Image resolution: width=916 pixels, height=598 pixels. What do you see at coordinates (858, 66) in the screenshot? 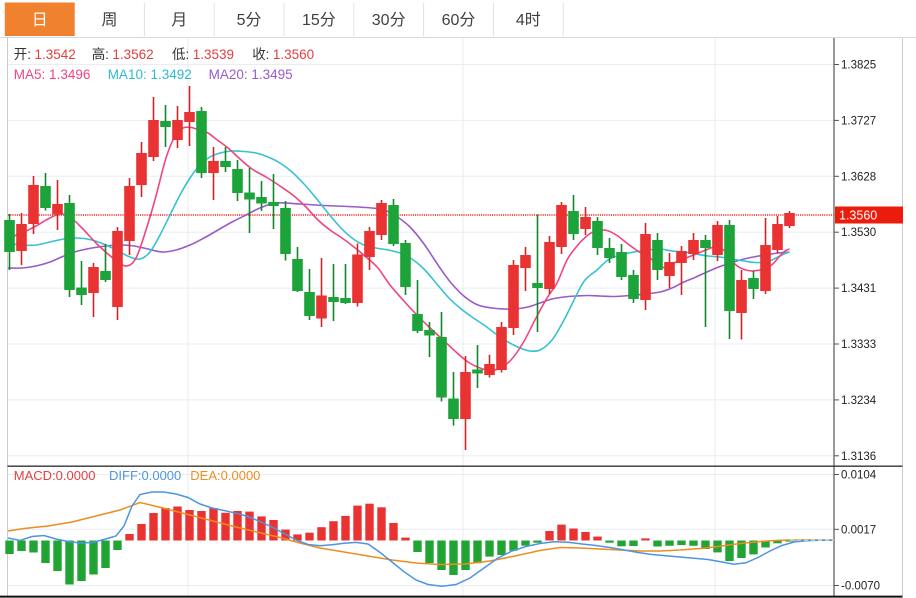
I see `svg-text: 1.3825` at bounding box center [858, 66].